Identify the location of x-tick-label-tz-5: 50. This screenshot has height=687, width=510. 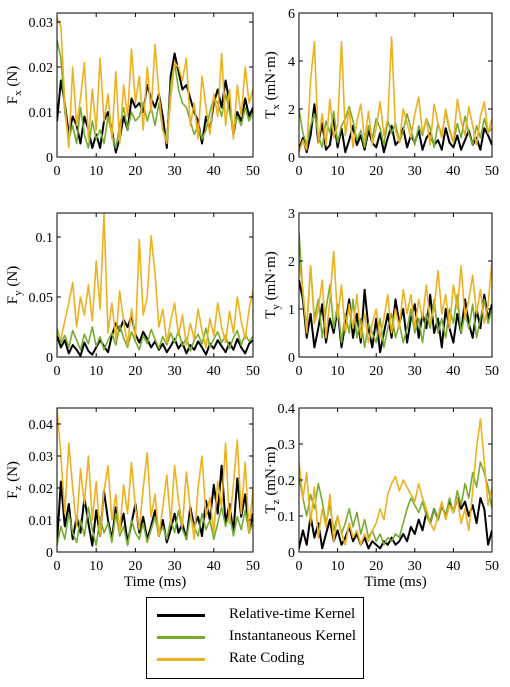
(492, 566).